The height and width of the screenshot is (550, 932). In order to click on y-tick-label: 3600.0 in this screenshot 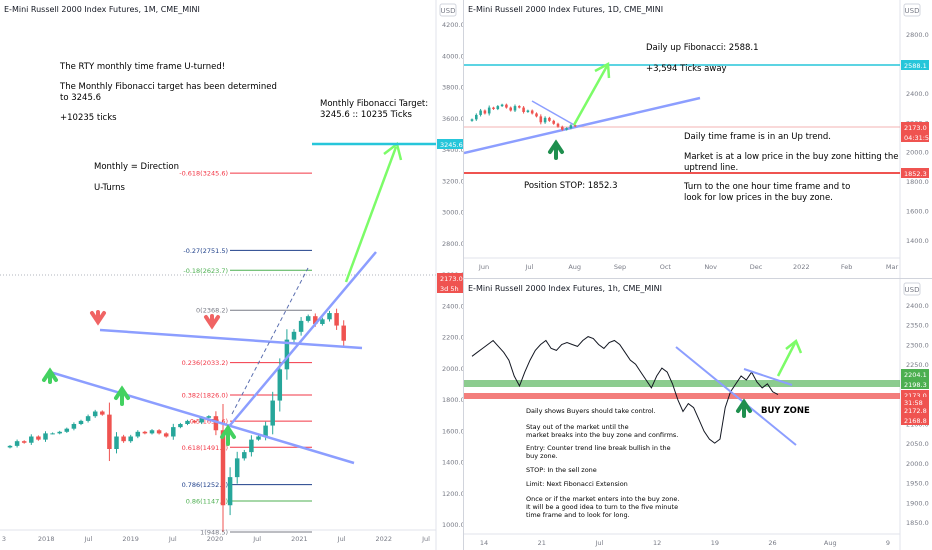, I will do `click(452, 119)`.